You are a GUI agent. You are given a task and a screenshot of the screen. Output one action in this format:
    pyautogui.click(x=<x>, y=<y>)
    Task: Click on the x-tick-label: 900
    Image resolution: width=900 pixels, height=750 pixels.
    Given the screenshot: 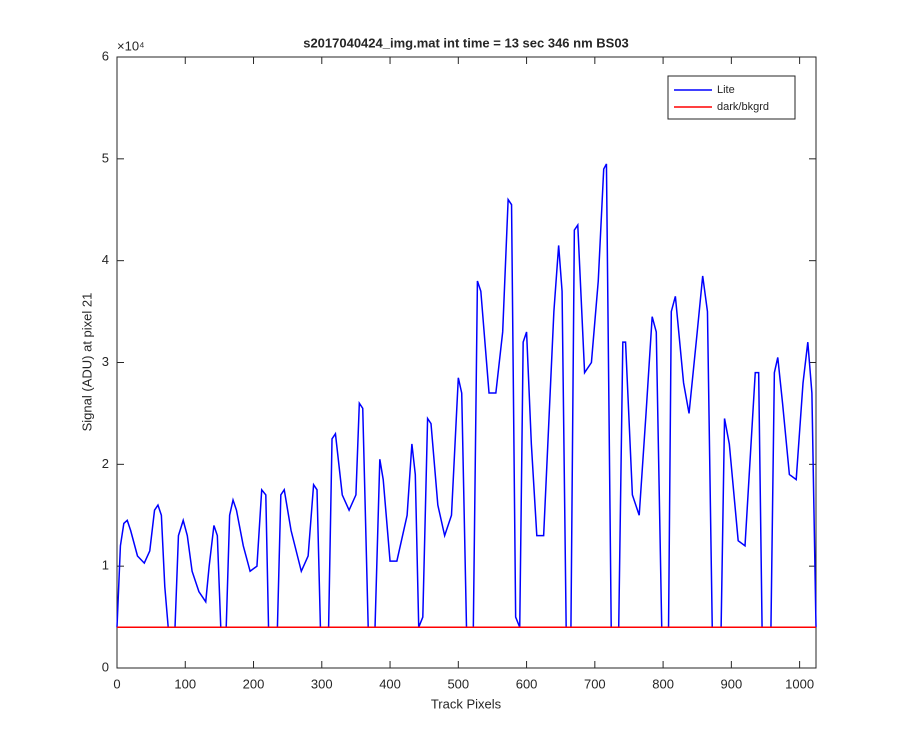 What is the action you would take?
    pyautogui.click(x=732, y=683)
    